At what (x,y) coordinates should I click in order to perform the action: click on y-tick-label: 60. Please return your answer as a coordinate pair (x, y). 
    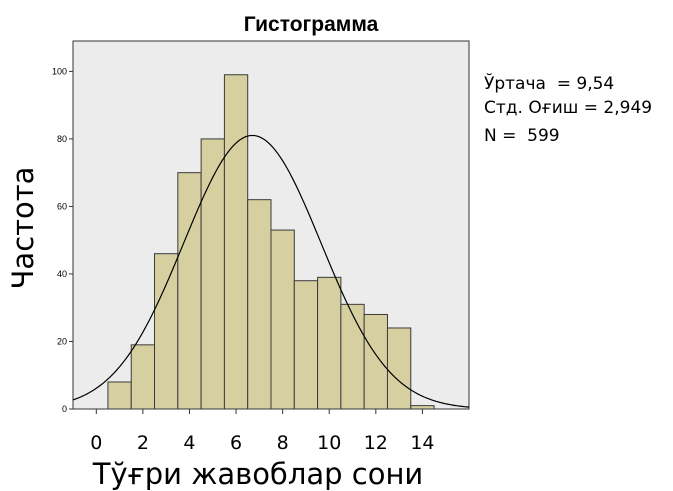
    Looking at the image, I should click on (62, 206).